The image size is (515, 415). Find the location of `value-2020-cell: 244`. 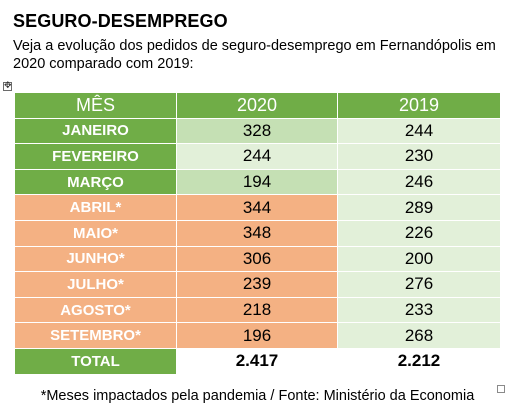

value-2020-cell: 244 is located at coordinates (257, 156).